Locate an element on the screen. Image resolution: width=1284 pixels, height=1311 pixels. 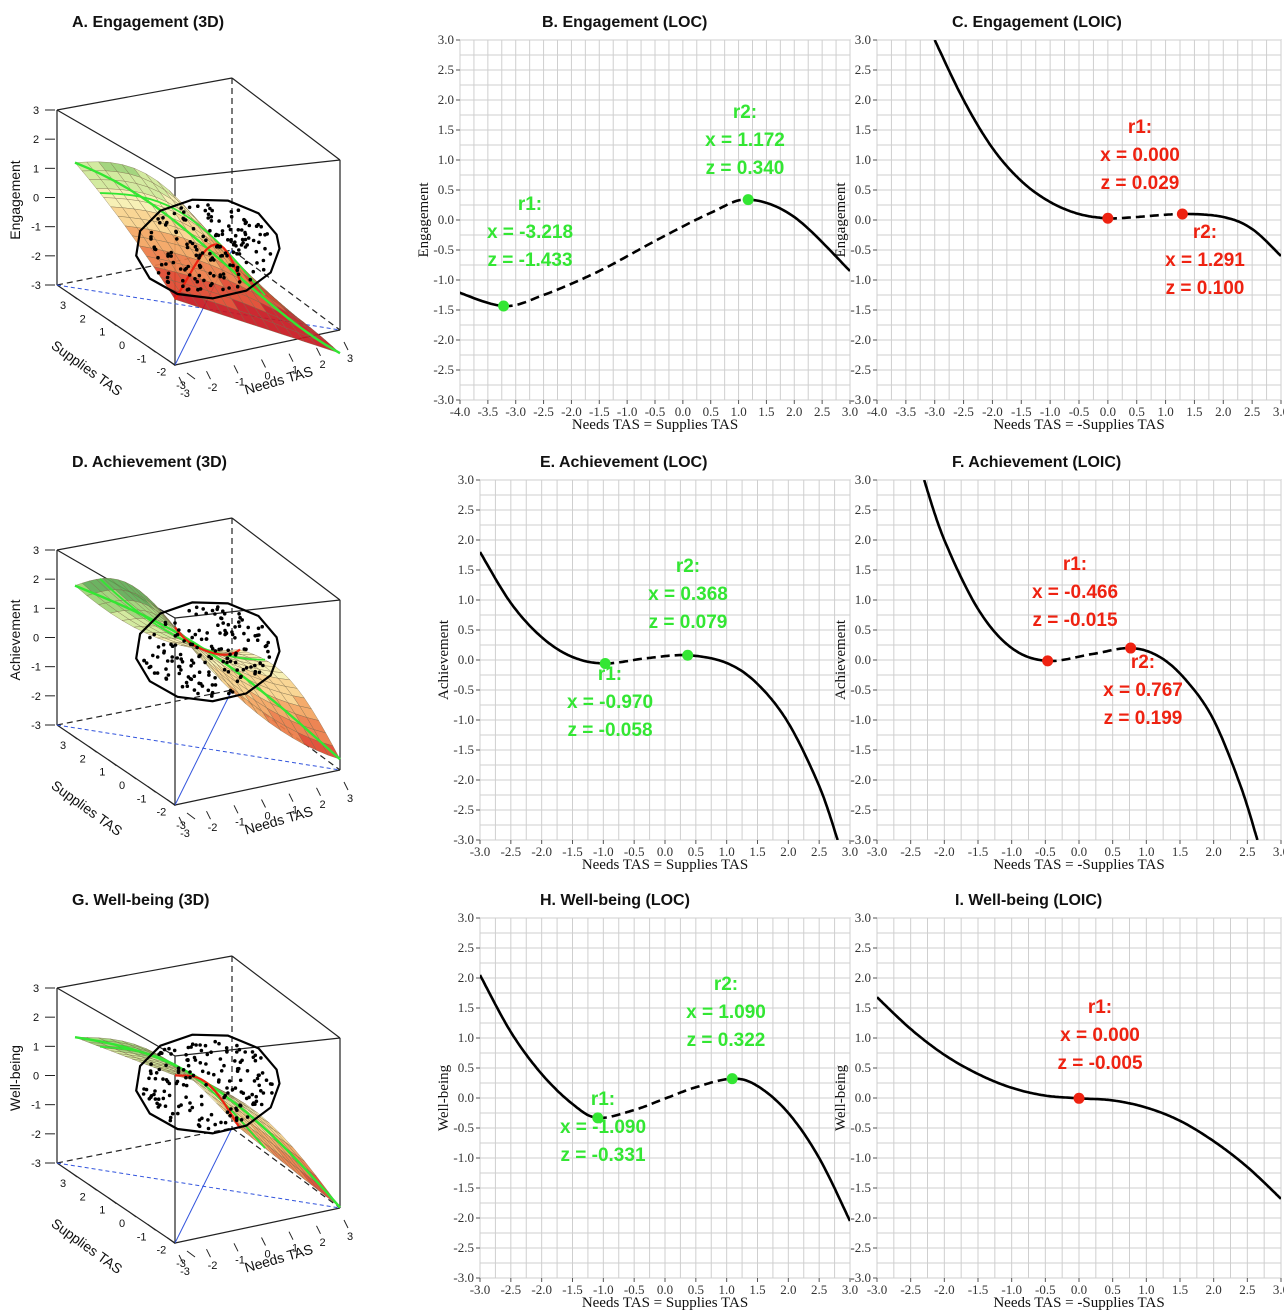
x-tick-label: 0.0 is located at coordinates (683, 411).